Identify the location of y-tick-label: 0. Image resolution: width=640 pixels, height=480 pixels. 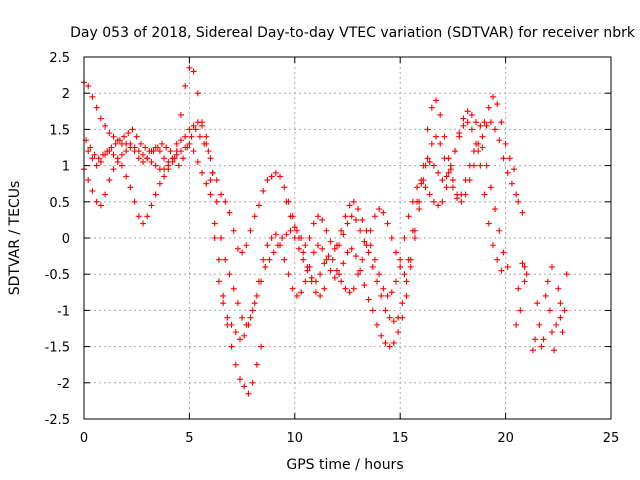
(66, 239).